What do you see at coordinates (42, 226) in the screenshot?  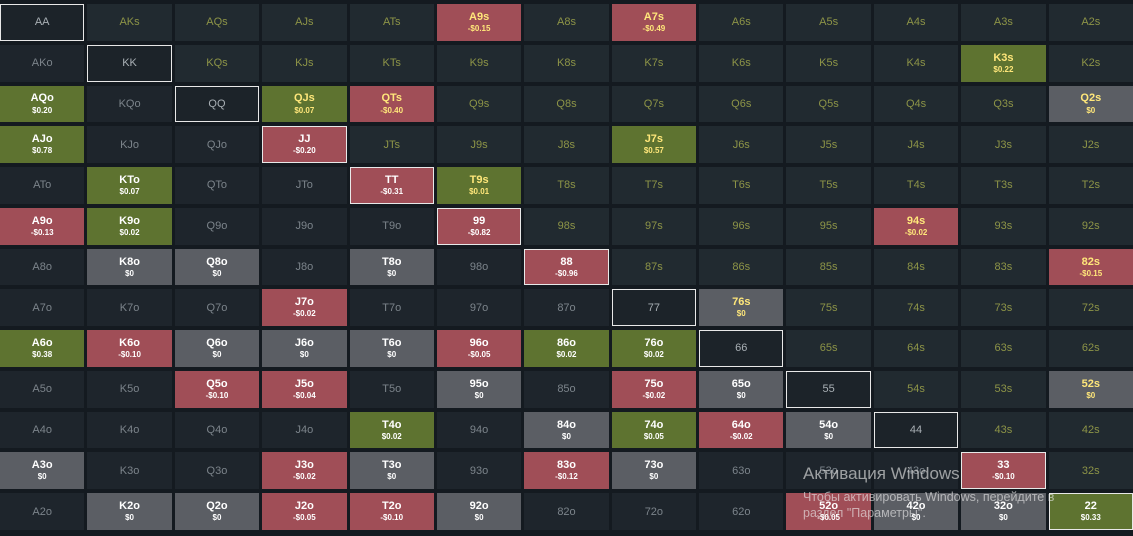 I see `hand-cell-a9o: A9o -$0.13` at bounding box center [42, 226].